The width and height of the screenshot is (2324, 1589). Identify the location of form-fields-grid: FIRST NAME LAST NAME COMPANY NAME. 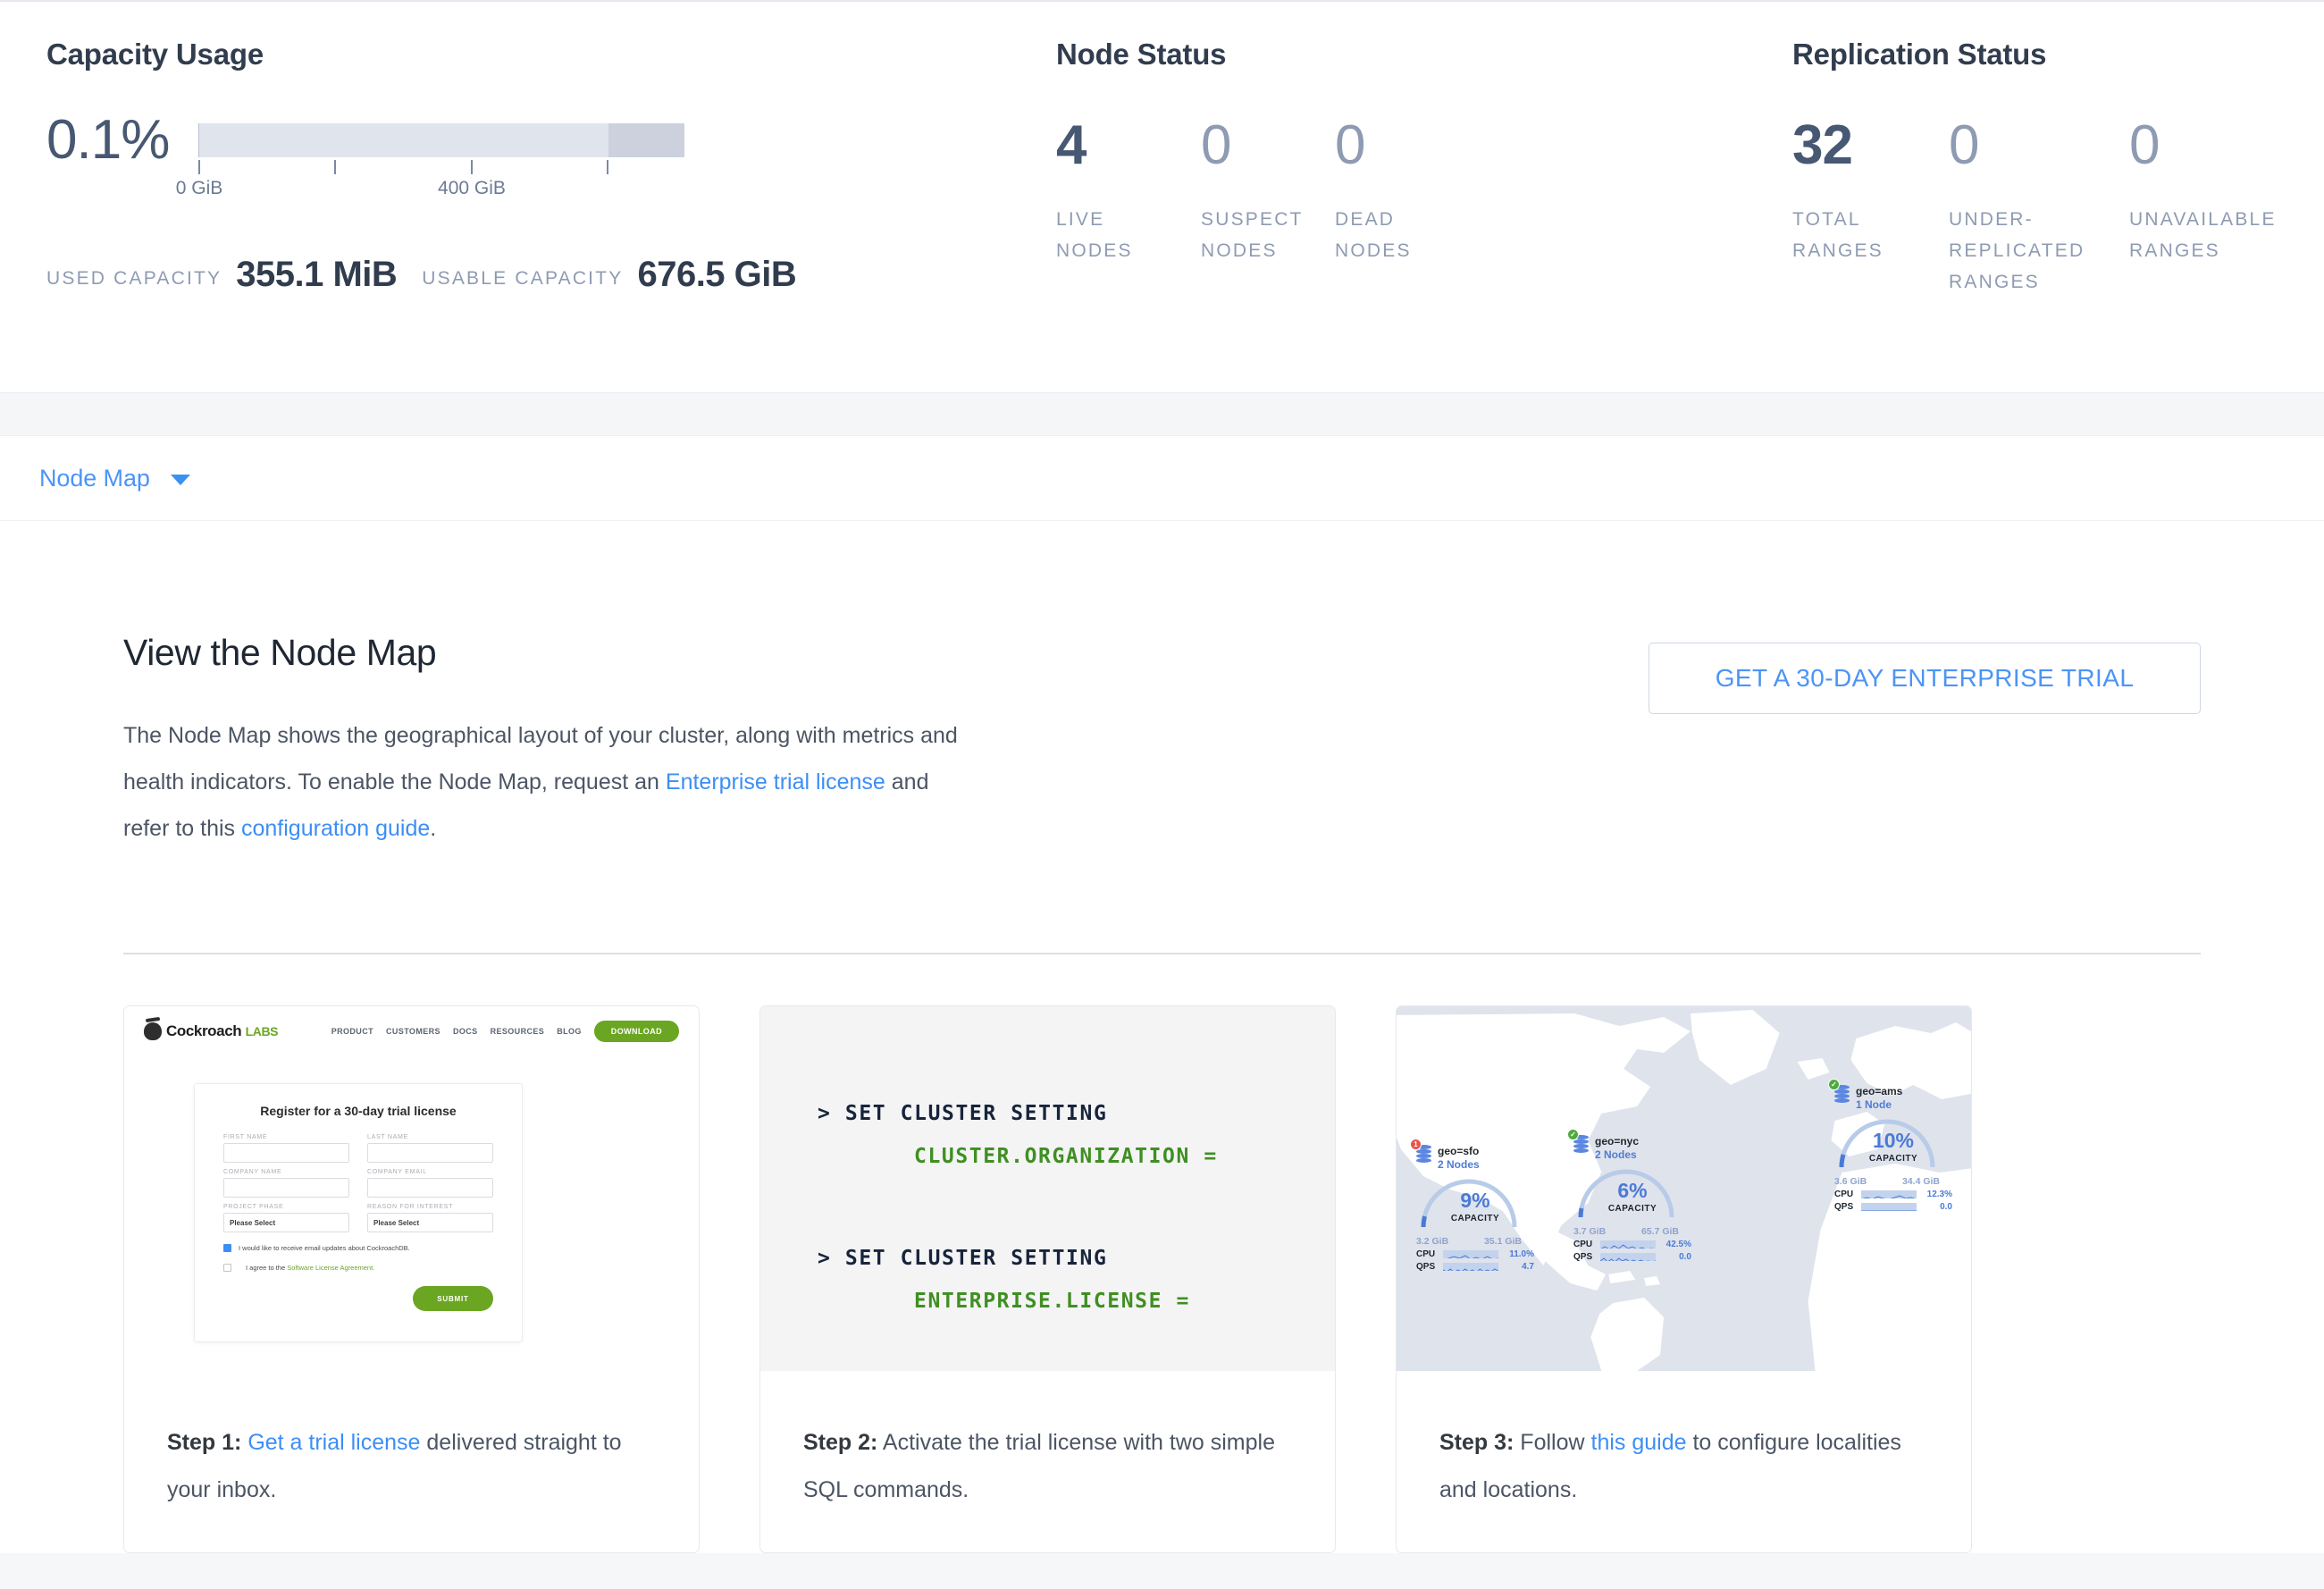
(358, 1183).